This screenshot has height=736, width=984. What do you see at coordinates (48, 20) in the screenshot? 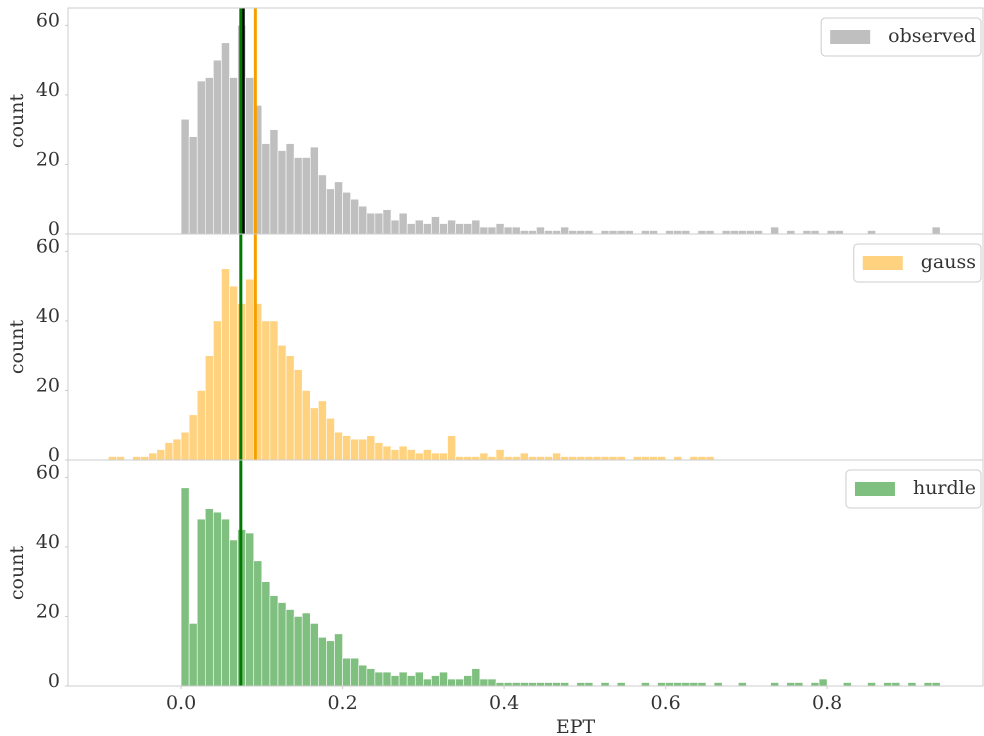
I see `y-tick-label: 60` at bounding box center [48, 20].